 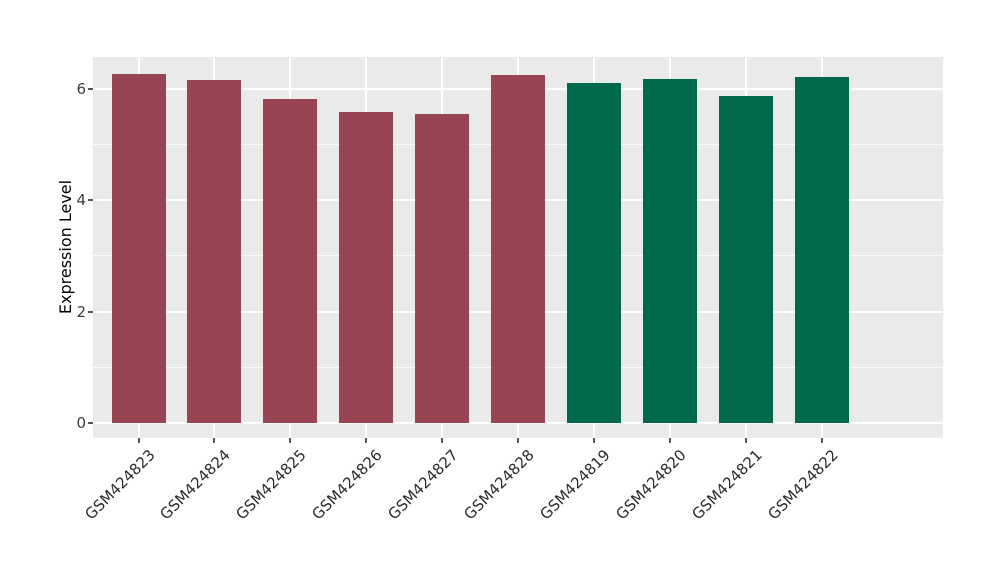 What do you see at coordinates (271, 485) in the screenshot?
I see `x-tick-label: GSM424825` at bounding box center [271, 485].